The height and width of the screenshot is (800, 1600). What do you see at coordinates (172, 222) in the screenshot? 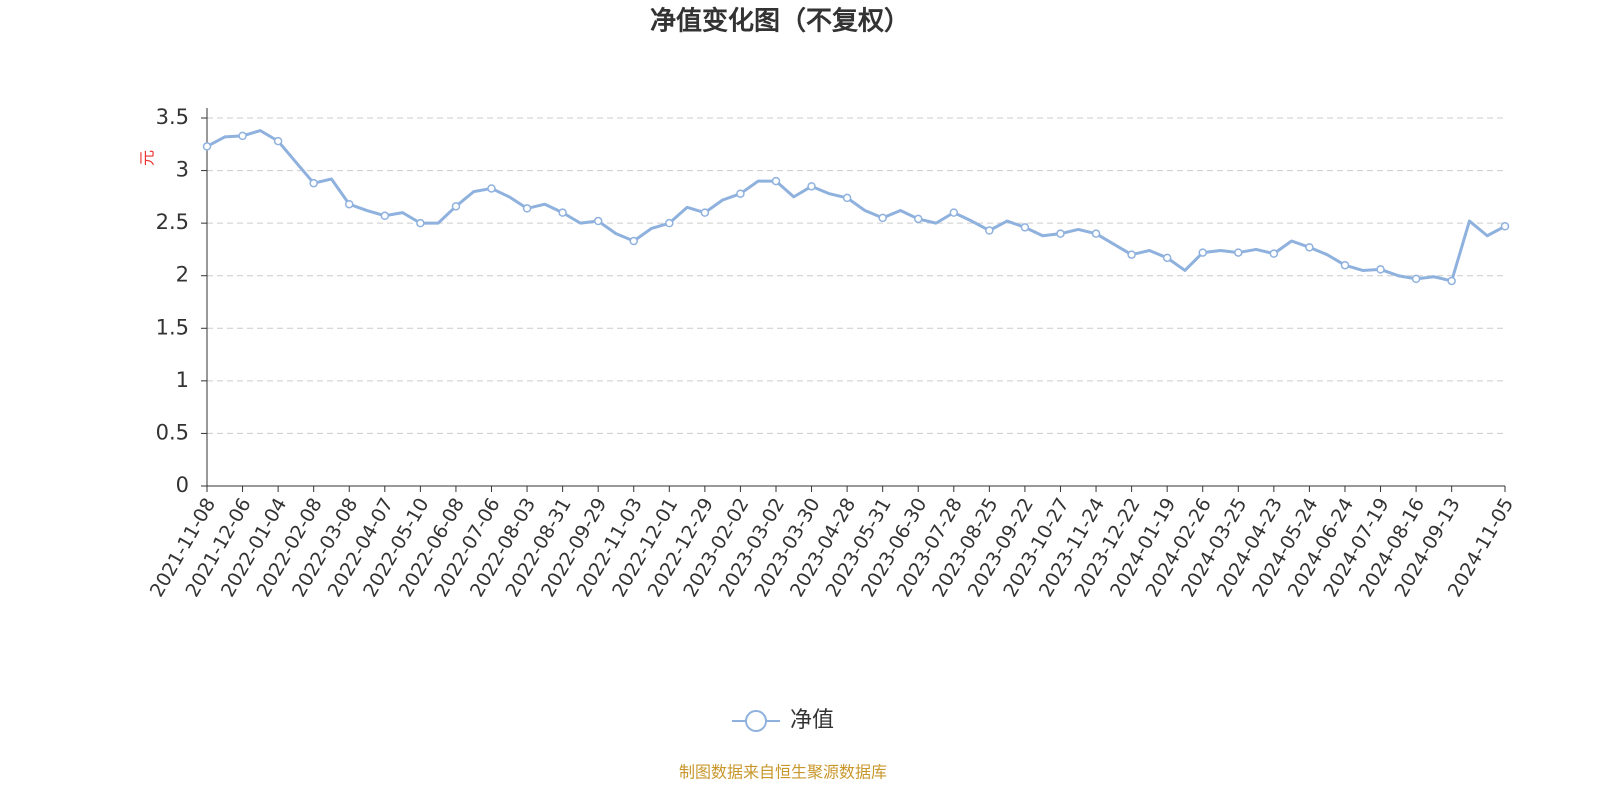
I see `y-tick-label: 2.5` at bounding box center [172, 222].